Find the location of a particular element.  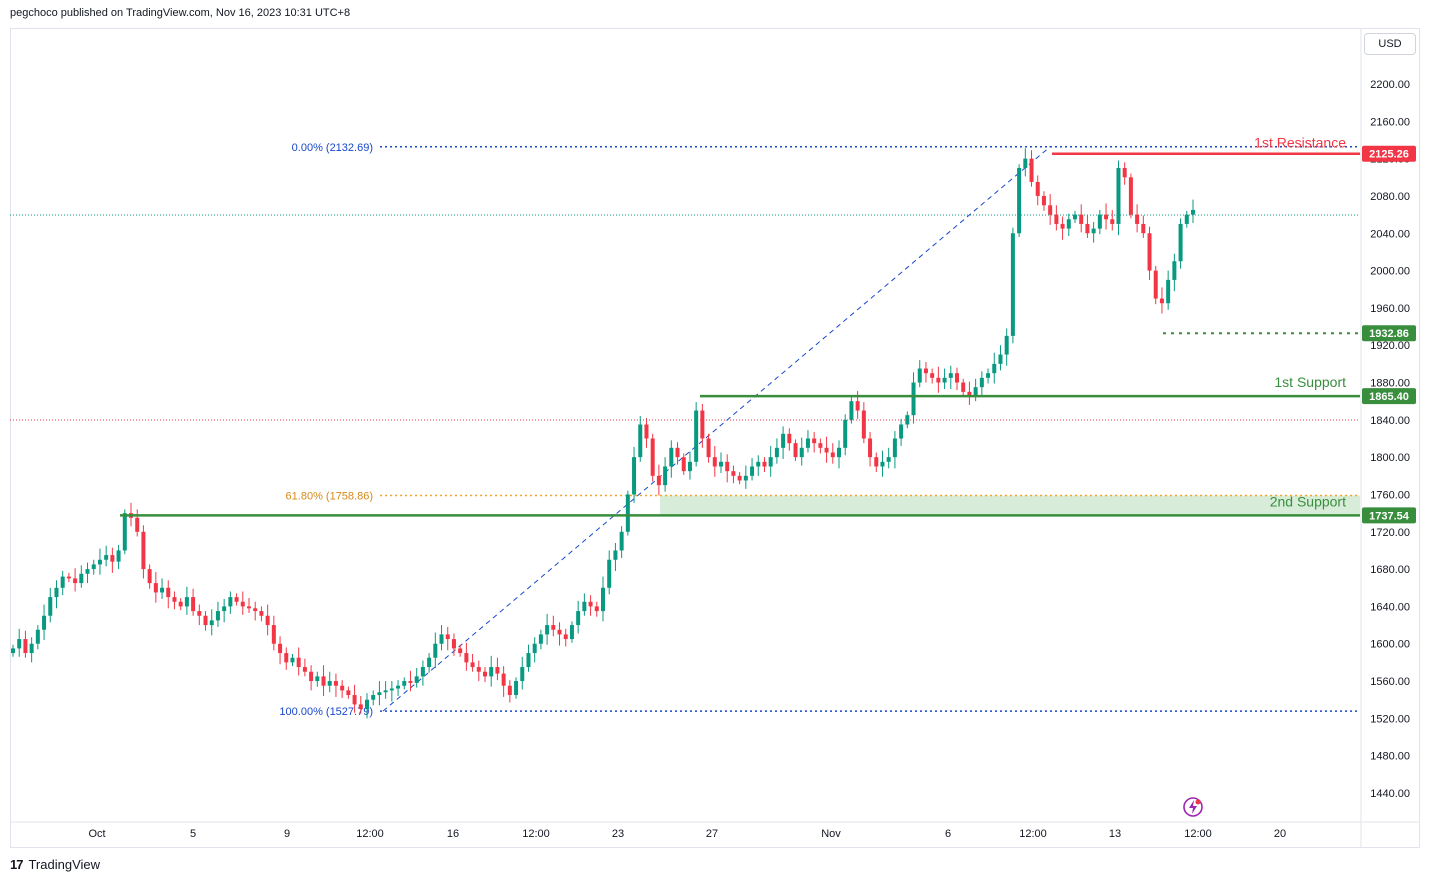

time-tick-label: 16 is located at coordinates (453, 834).